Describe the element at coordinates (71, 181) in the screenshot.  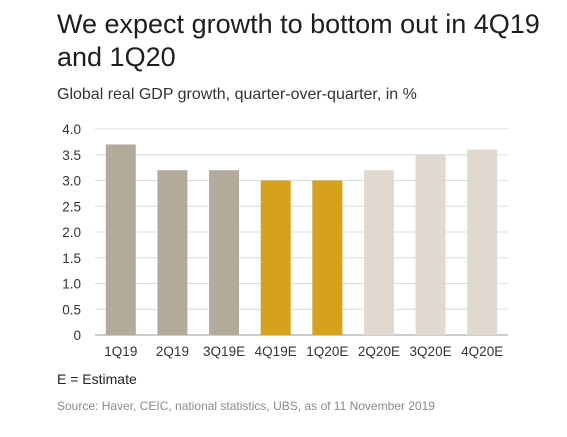
I see `y-tick-label: 3.0` at that location.